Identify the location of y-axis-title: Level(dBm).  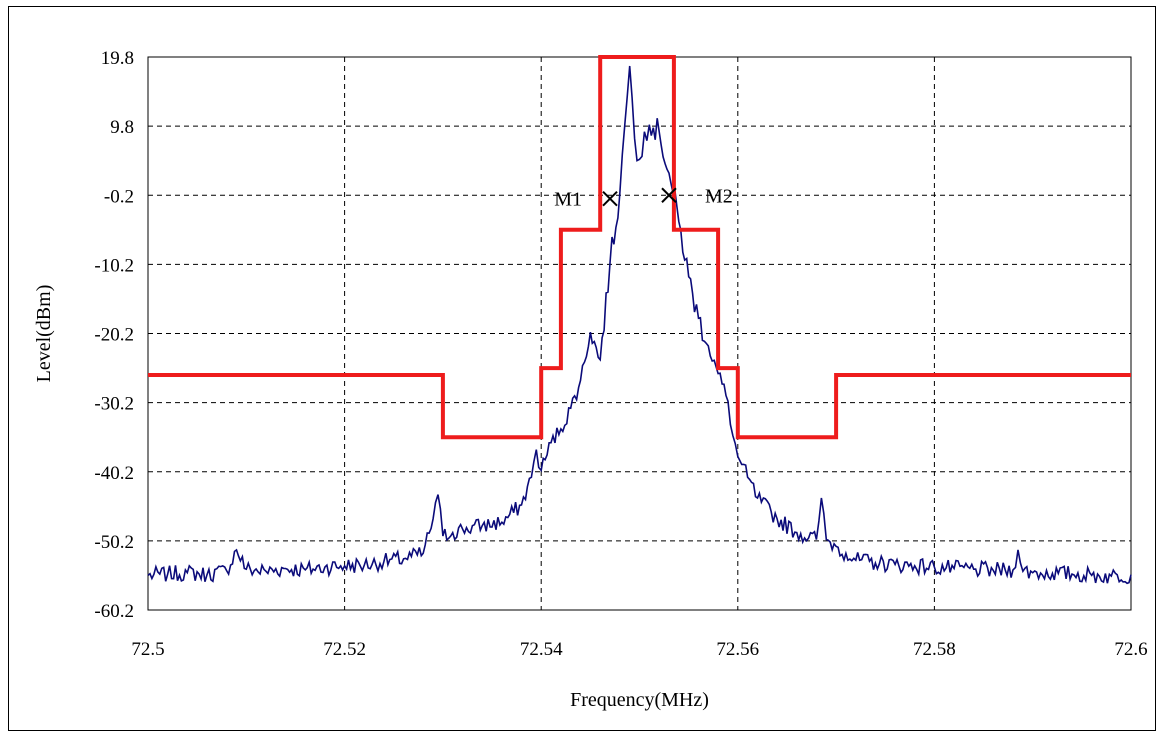
(44, 334).